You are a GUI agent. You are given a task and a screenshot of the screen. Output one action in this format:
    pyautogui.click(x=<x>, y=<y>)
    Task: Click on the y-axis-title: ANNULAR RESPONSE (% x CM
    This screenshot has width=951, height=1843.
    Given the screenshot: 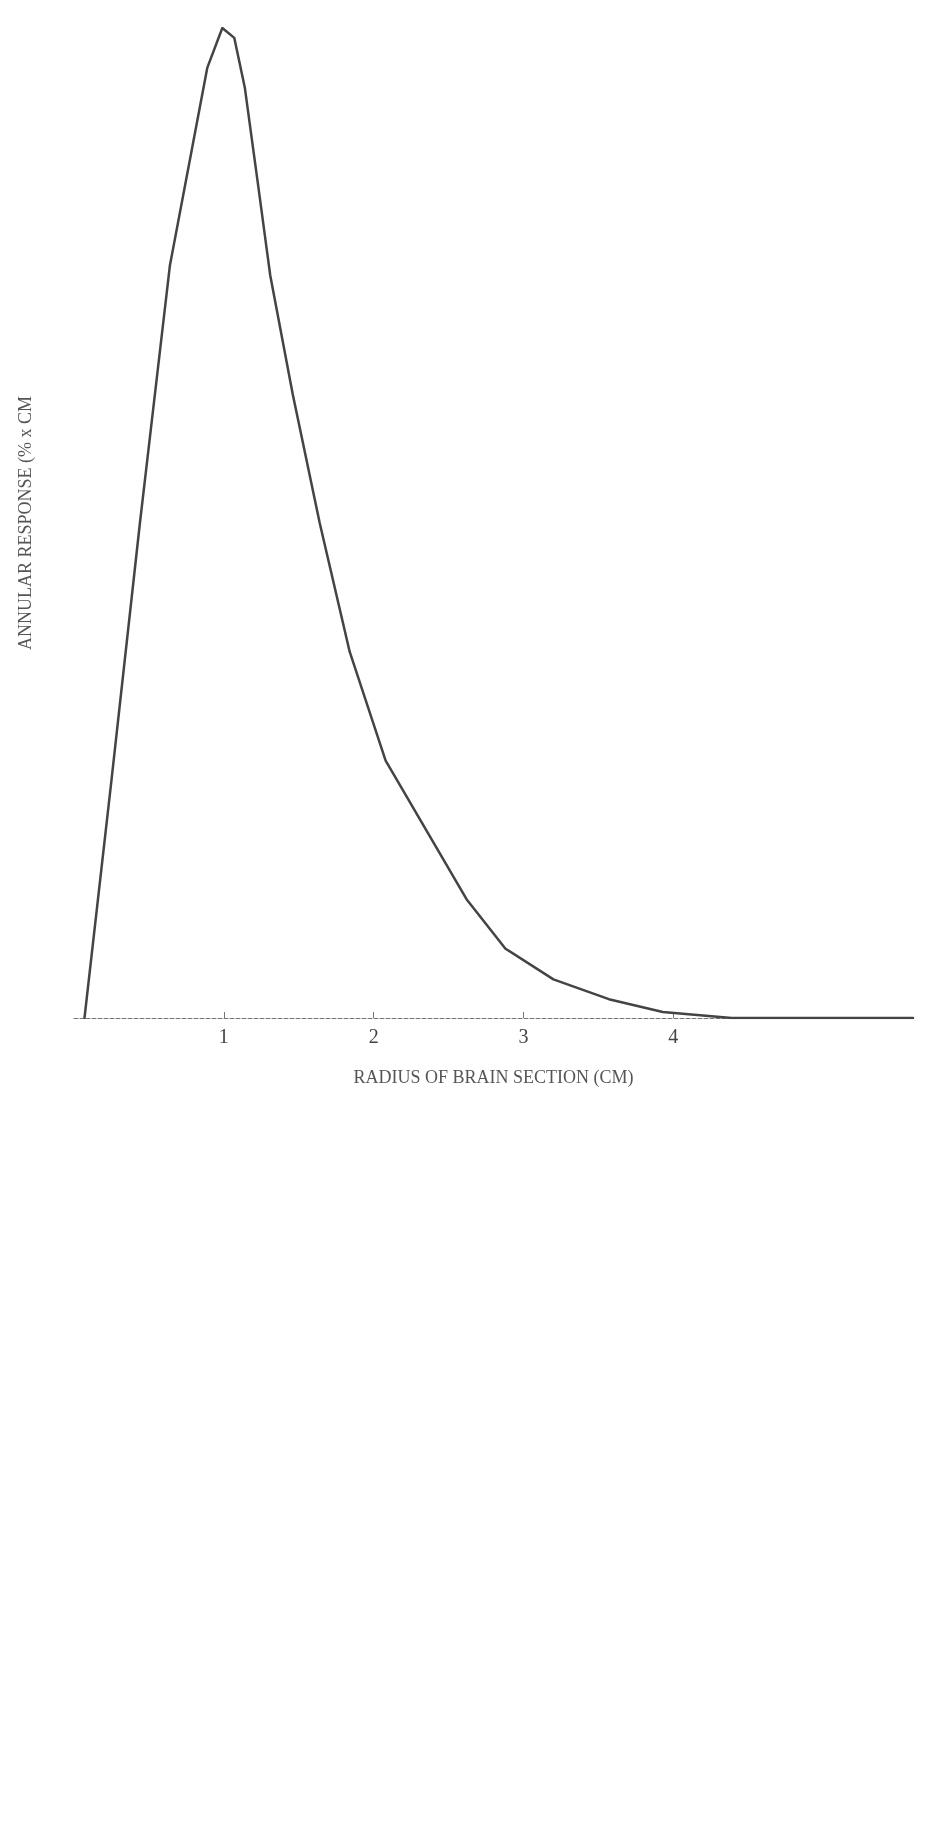 What is the action you would take?
    pyautogui.click(x=25, y=523)
    